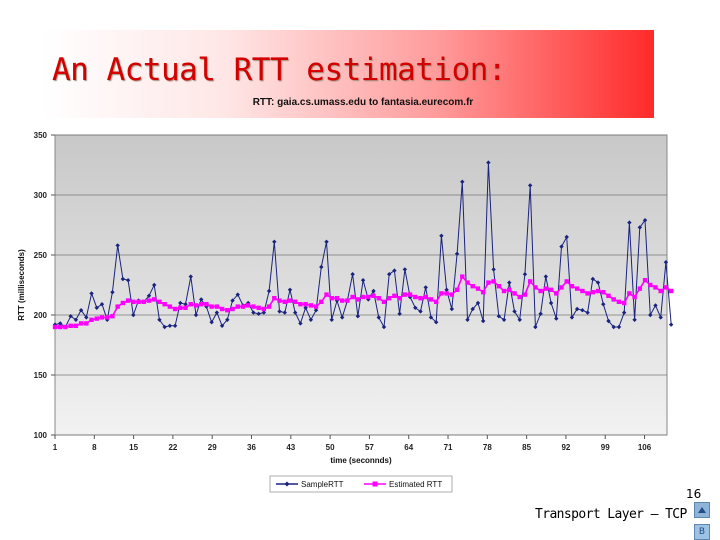 The height and width of the screenshot is (540, 720). What do you see at coordinates (526, 447) in the screenshot?
I see `x-tick-label: 85` at bounding box center [526, 447].